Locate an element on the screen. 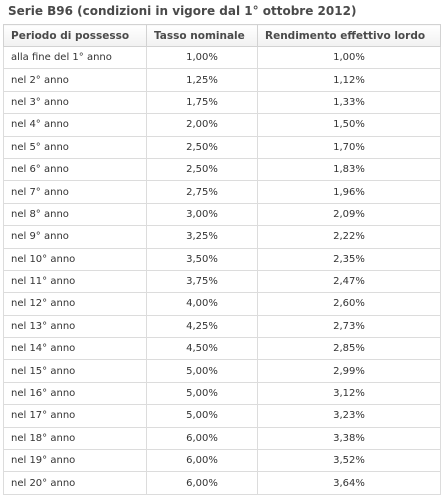 This screenshot has height=497, width=444. period-cell: nel 15° anno is located at coordinates (75, 371).